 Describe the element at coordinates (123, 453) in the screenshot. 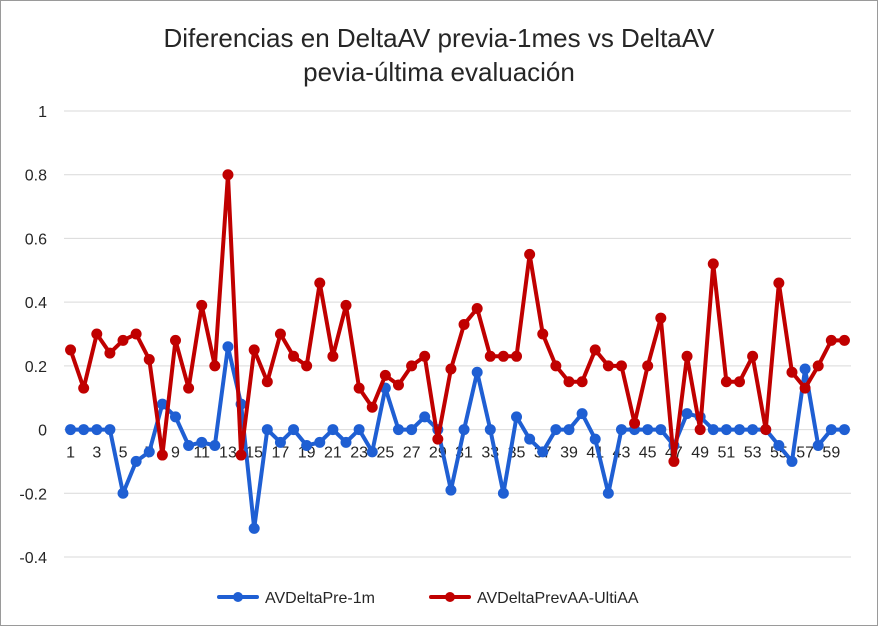

I see `x-tick-label: 5` at that location.